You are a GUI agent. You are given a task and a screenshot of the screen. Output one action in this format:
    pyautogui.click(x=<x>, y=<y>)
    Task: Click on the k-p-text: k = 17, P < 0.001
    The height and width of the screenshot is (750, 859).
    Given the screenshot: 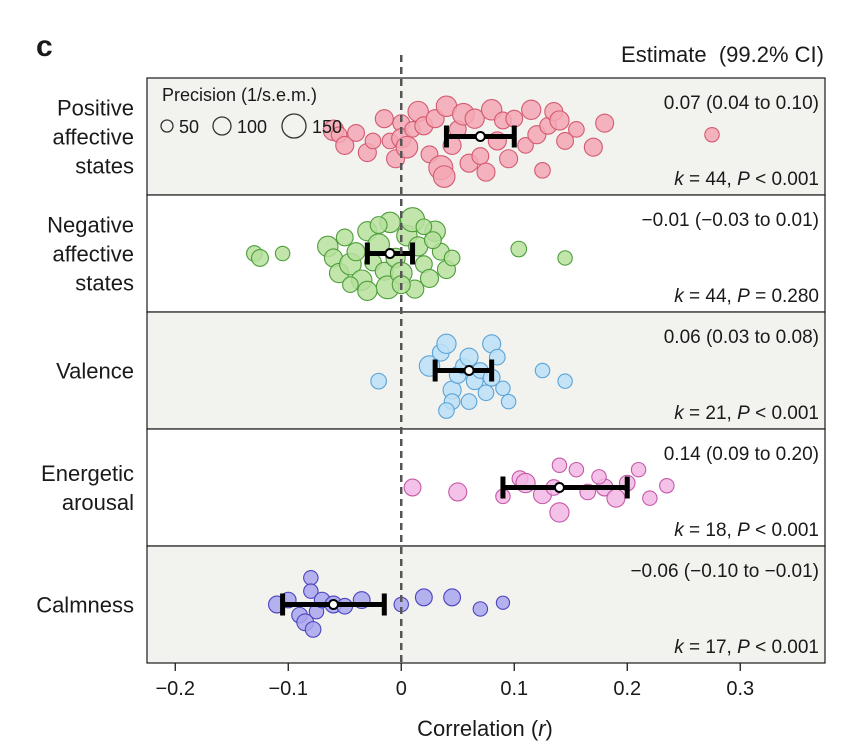 What is the action you would take?
    pyautogui.click(x=746, y=647)
    